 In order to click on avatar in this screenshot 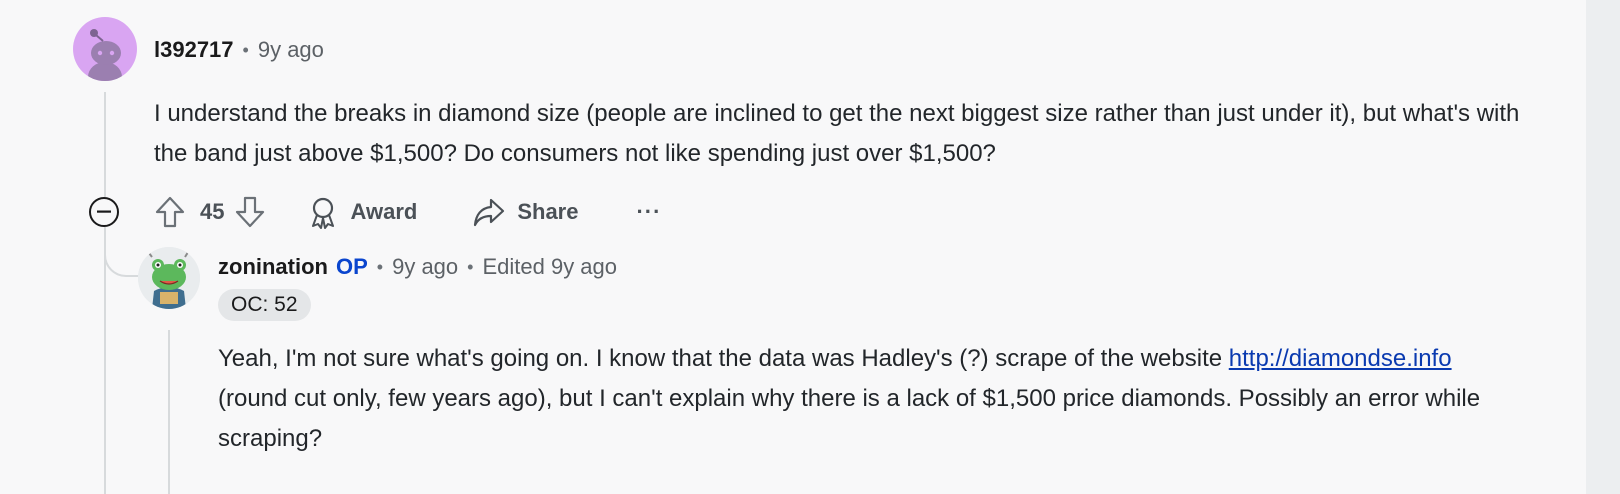, I will do `click(105, 49)`.